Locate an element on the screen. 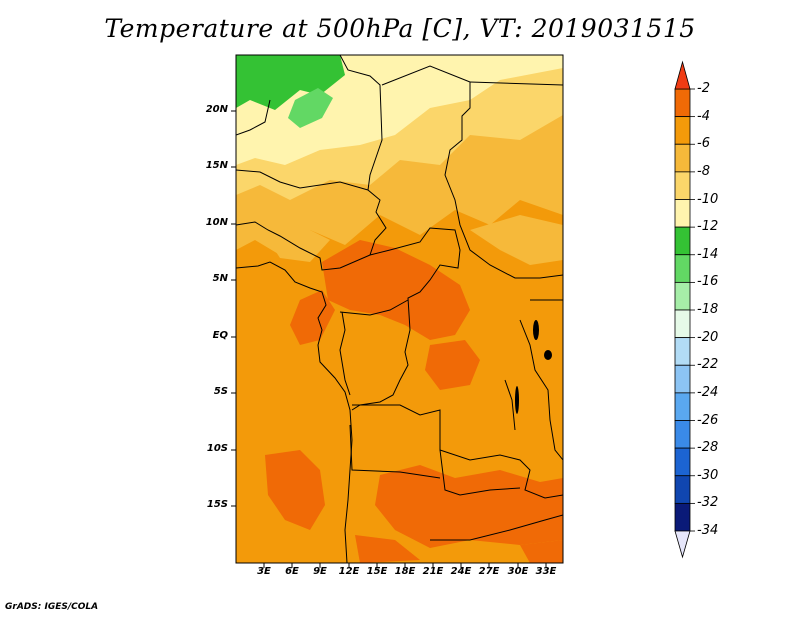  colorbar-label: -14 is located at coordinates (708, 254).